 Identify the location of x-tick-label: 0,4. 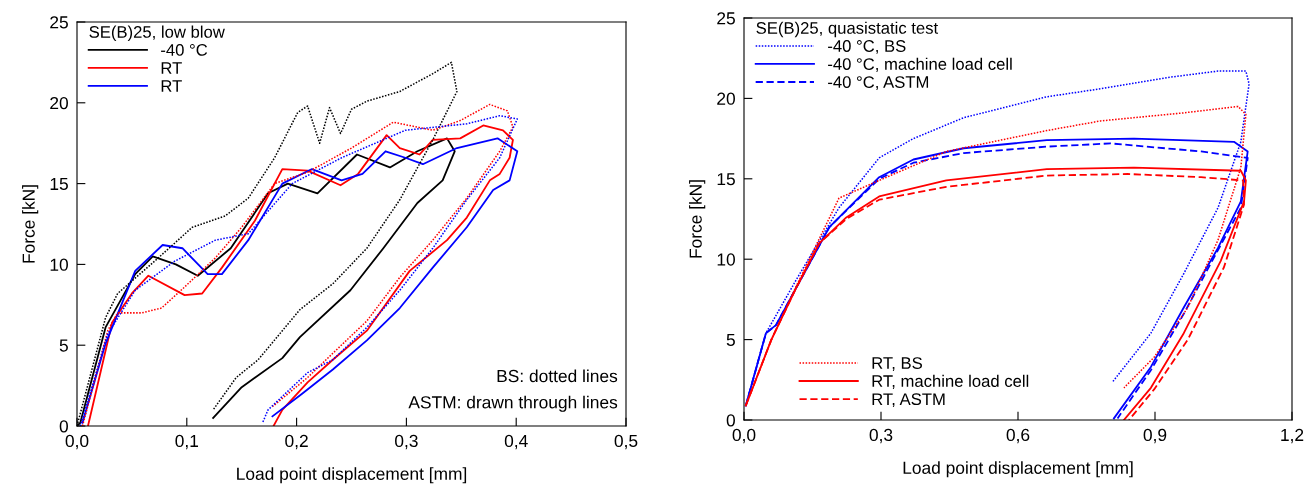
(516, 442).